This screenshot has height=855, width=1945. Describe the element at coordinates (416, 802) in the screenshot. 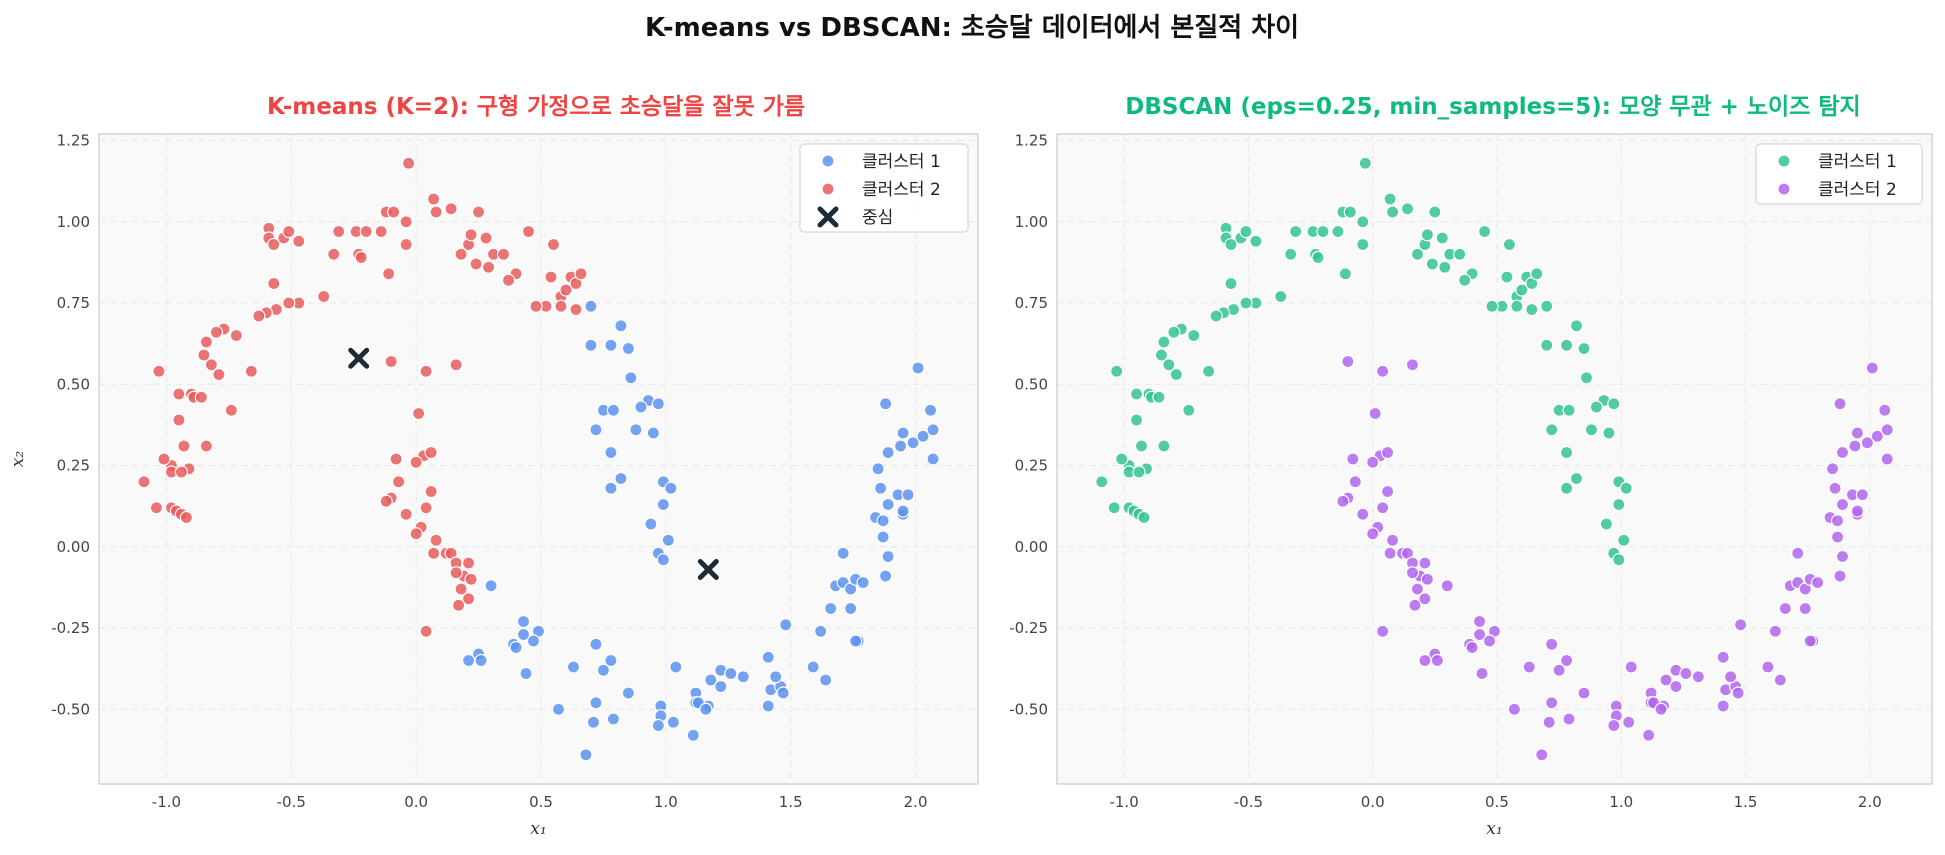

I see `kmeans-x-tick-label: 0.0` at that location.